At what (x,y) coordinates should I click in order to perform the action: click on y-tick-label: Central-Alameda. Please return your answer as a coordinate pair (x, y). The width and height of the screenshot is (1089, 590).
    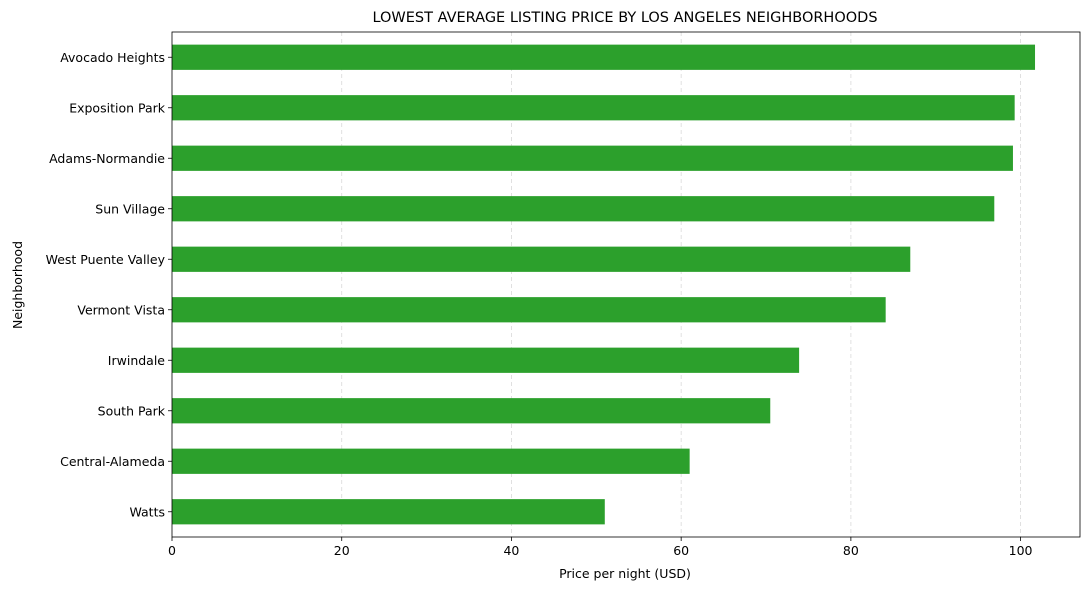
    Looking at the image, I should click on (112, 461).